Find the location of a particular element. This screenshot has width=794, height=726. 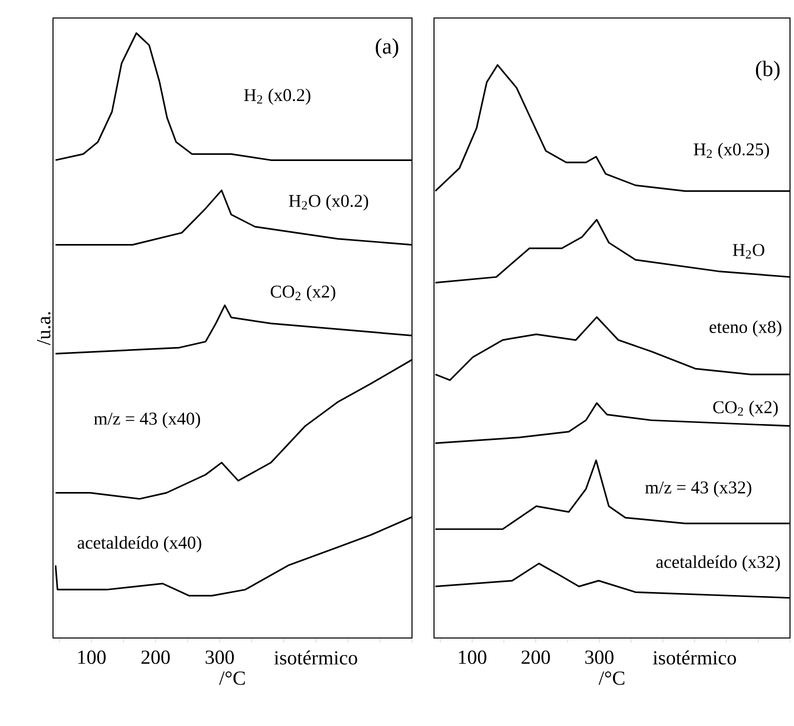

series-label: acetaldeído (x32) is located at coordinates (718, 563).